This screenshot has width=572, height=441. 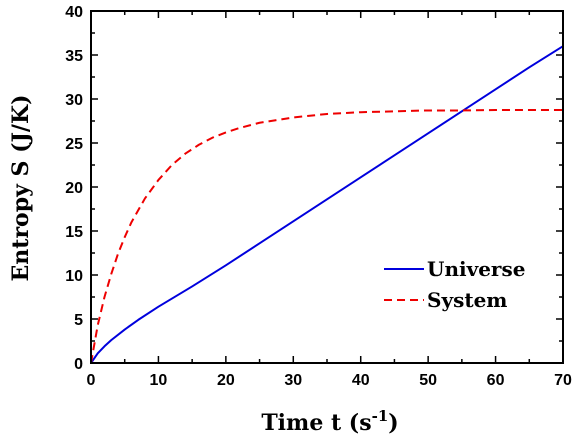 I want to click on y-tick-label: 20, so click(x=74, y=188).